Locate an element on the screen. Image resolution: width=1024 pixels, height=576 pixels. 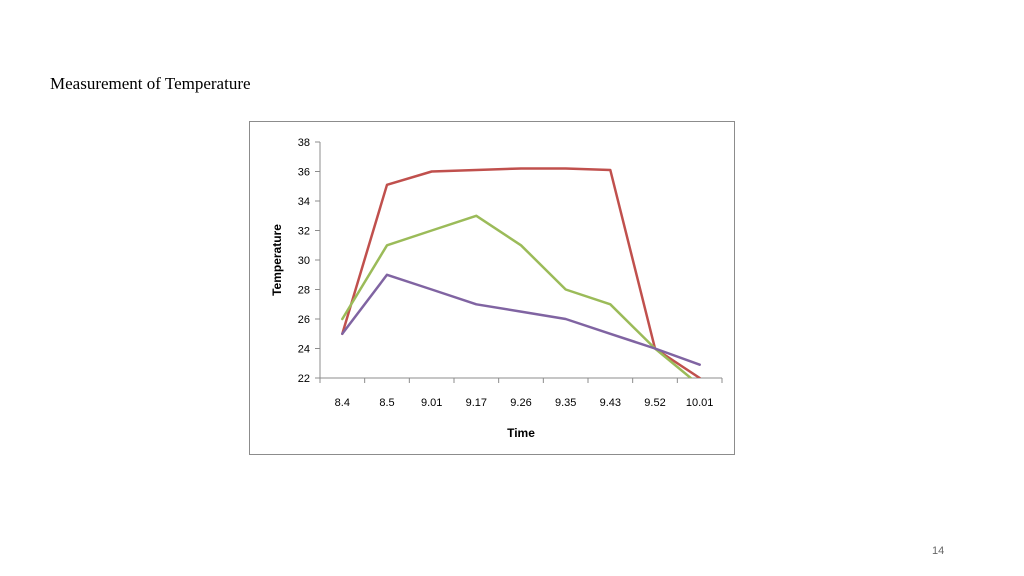
x-axis-title: Time is located at coordinates (521, 433).